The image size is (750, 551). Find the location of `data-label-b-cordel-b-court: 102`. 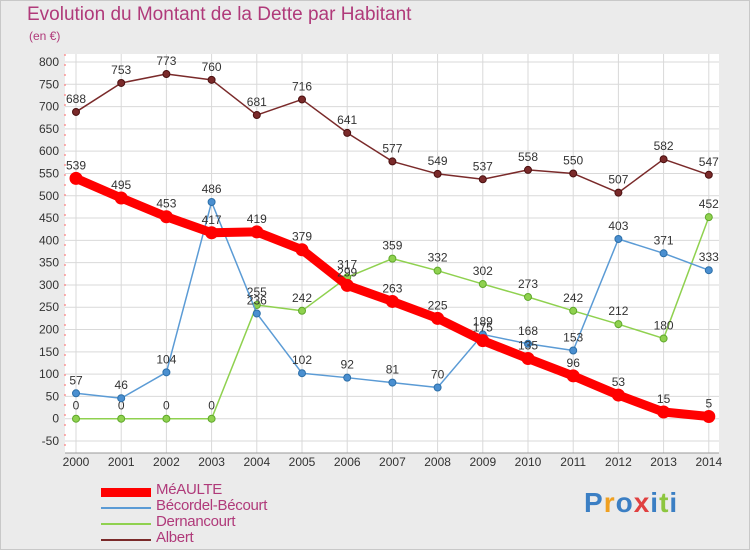

data-label-b-cordel-b-court: 102 is located at coordinates (302, 360).